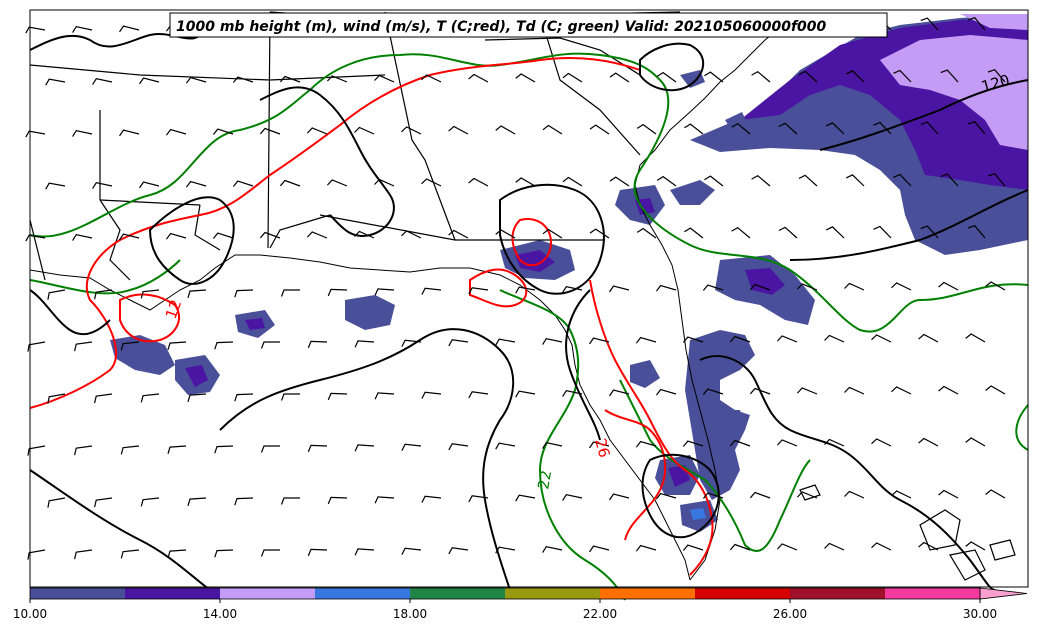 The image size is (1037, 633). I want to click on border-ms-river, so click(115, 240).